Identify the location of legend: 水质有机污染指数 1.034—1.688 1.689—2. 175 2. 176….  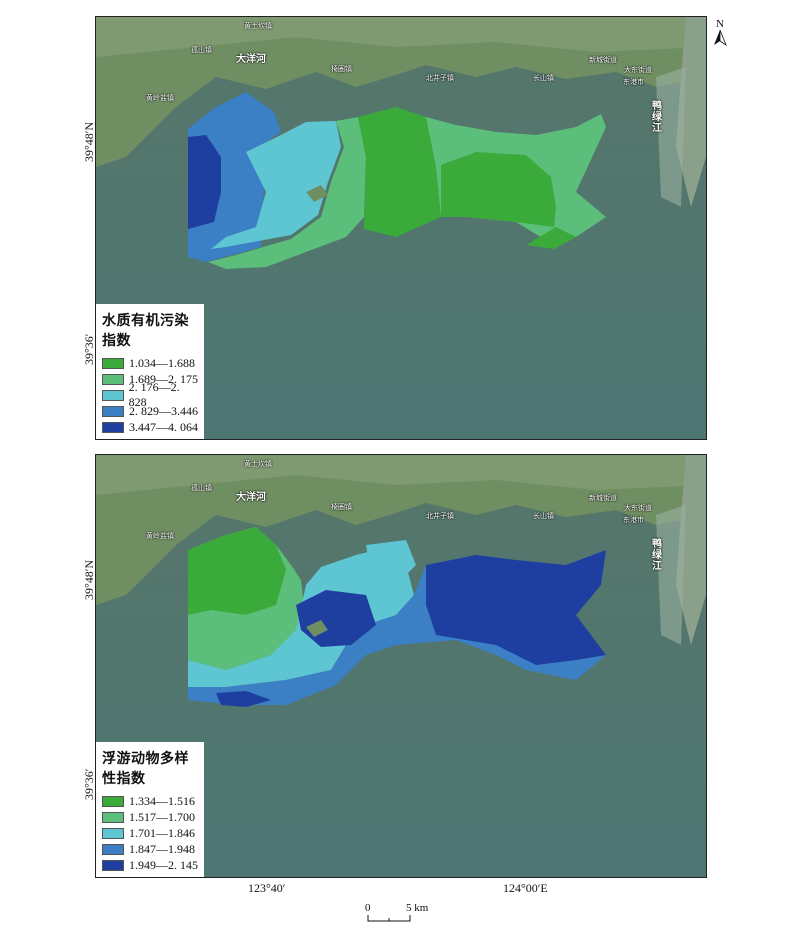
(150, 371).